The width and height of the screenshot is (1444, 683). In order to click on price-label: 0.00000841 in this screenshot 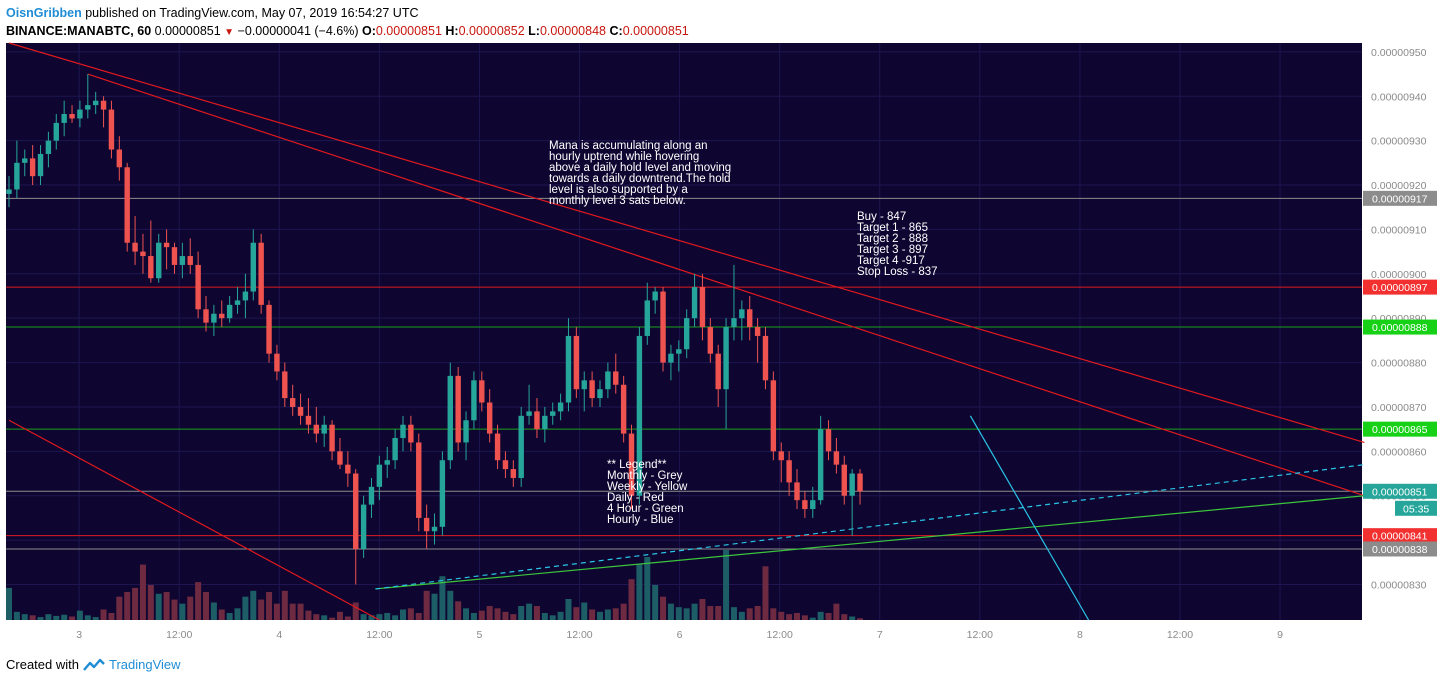, I will do `click(1400, 536)`.